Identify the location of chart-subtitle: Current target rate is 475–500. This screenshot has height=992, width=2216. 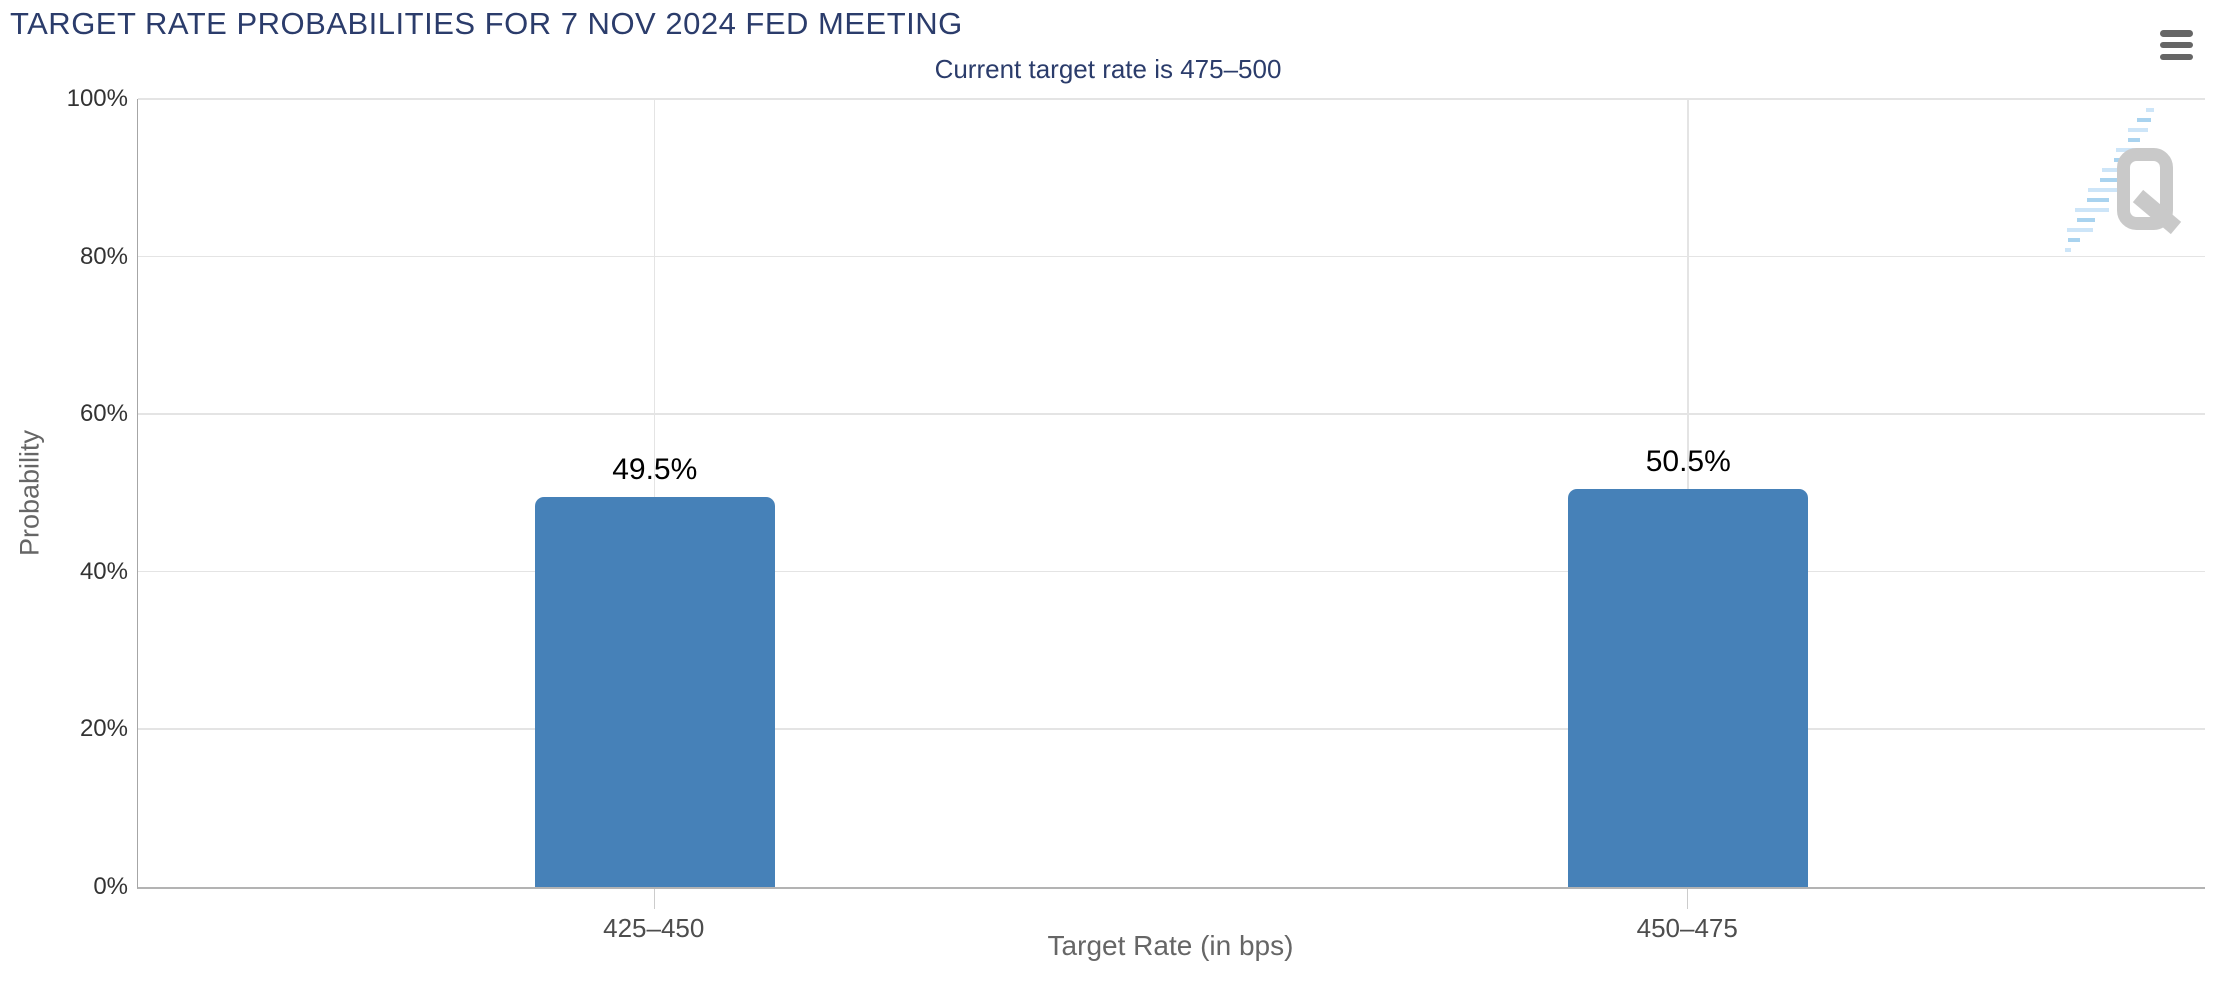
(1108, 69).